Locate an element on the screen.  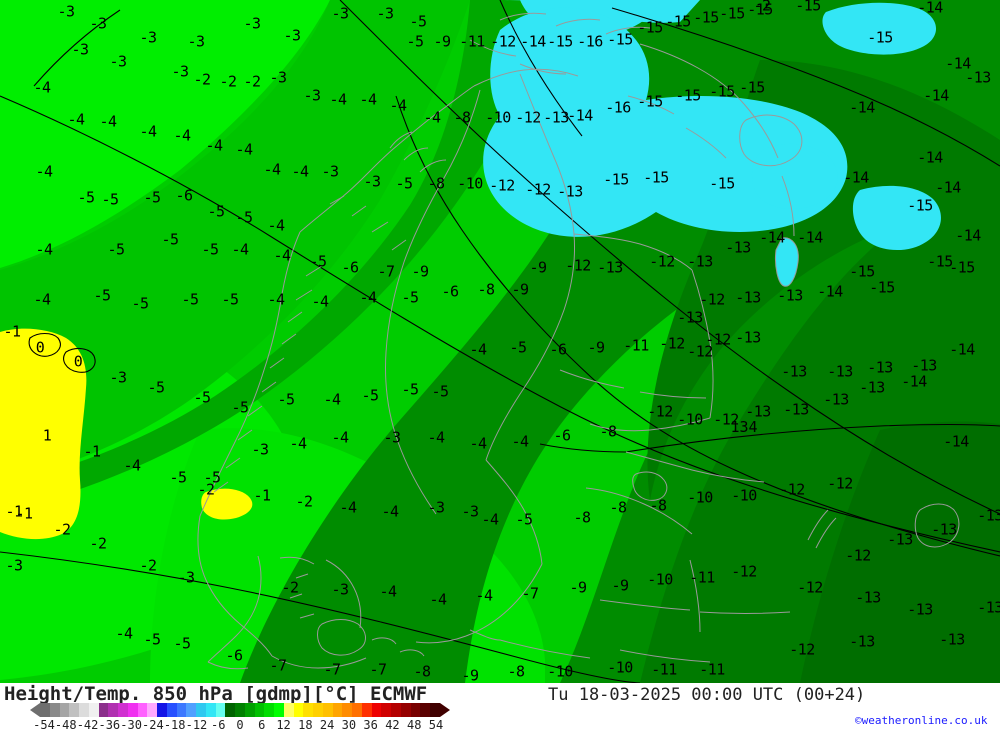
colorbar-tick-label: 0 is located at coordinates (240, 725).